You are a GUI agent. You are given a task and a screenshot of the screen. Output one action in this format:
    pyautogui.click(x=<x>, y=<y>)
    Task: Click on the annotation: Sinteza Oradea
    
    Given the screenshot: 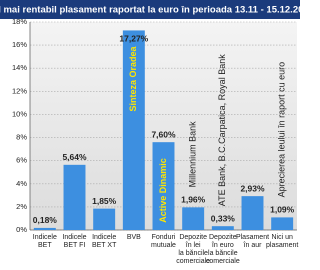 What is the action you would take?
    pyautogui.click(x=133, y=78)
    